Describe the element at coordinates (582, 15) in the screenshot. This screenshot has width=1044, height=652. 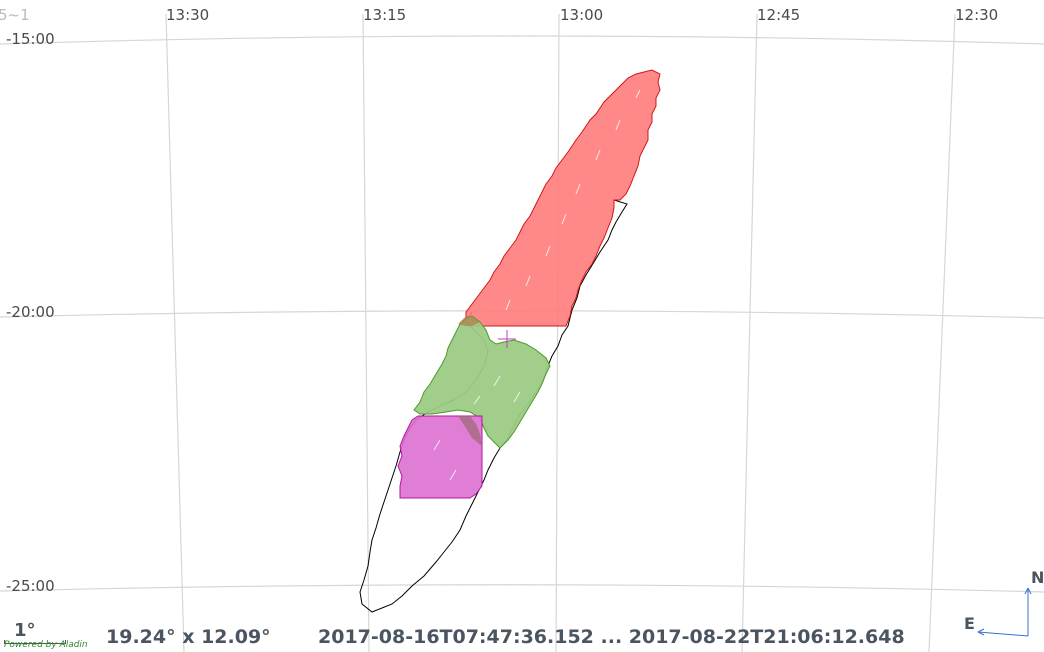
I see `ra-label-1300: 13:00` at that location.